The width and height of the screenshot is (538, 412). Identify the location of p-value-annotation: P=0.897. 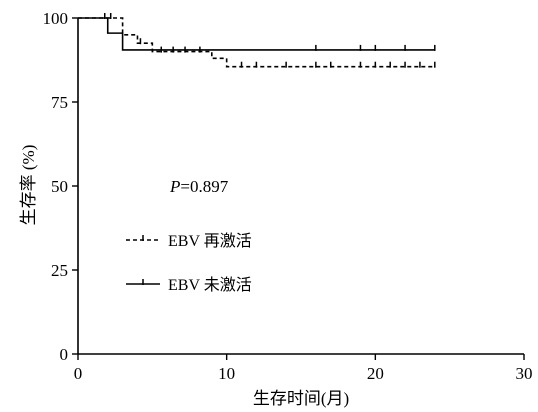
(199, 186).